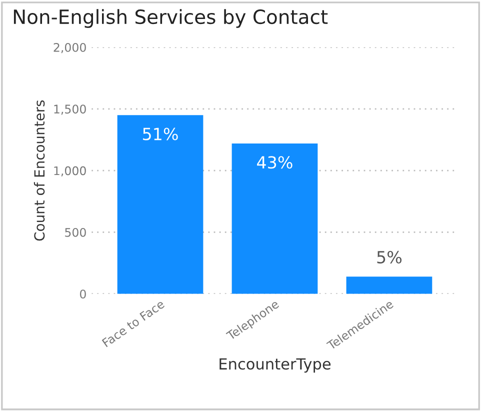 Image resolution: width=482 pixels, height=411 pixels. I want to click on x-axis-title: EncounterType, so click(275, 365).